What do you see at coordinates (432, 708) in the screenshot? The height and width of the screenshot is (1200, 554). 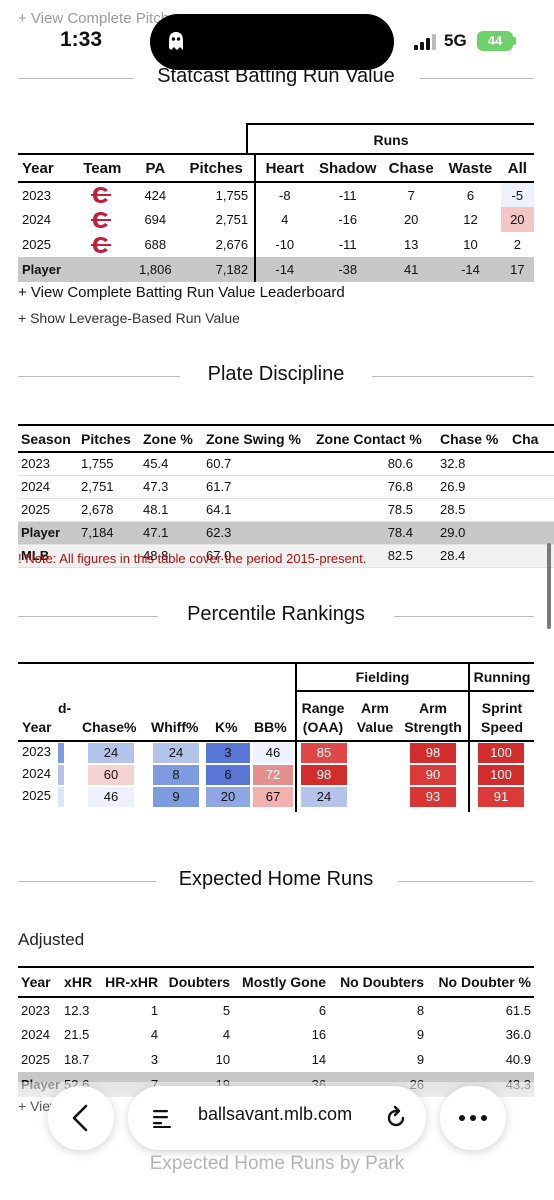 I see `col-arm2: Arm` at bounding box center [432, 708].